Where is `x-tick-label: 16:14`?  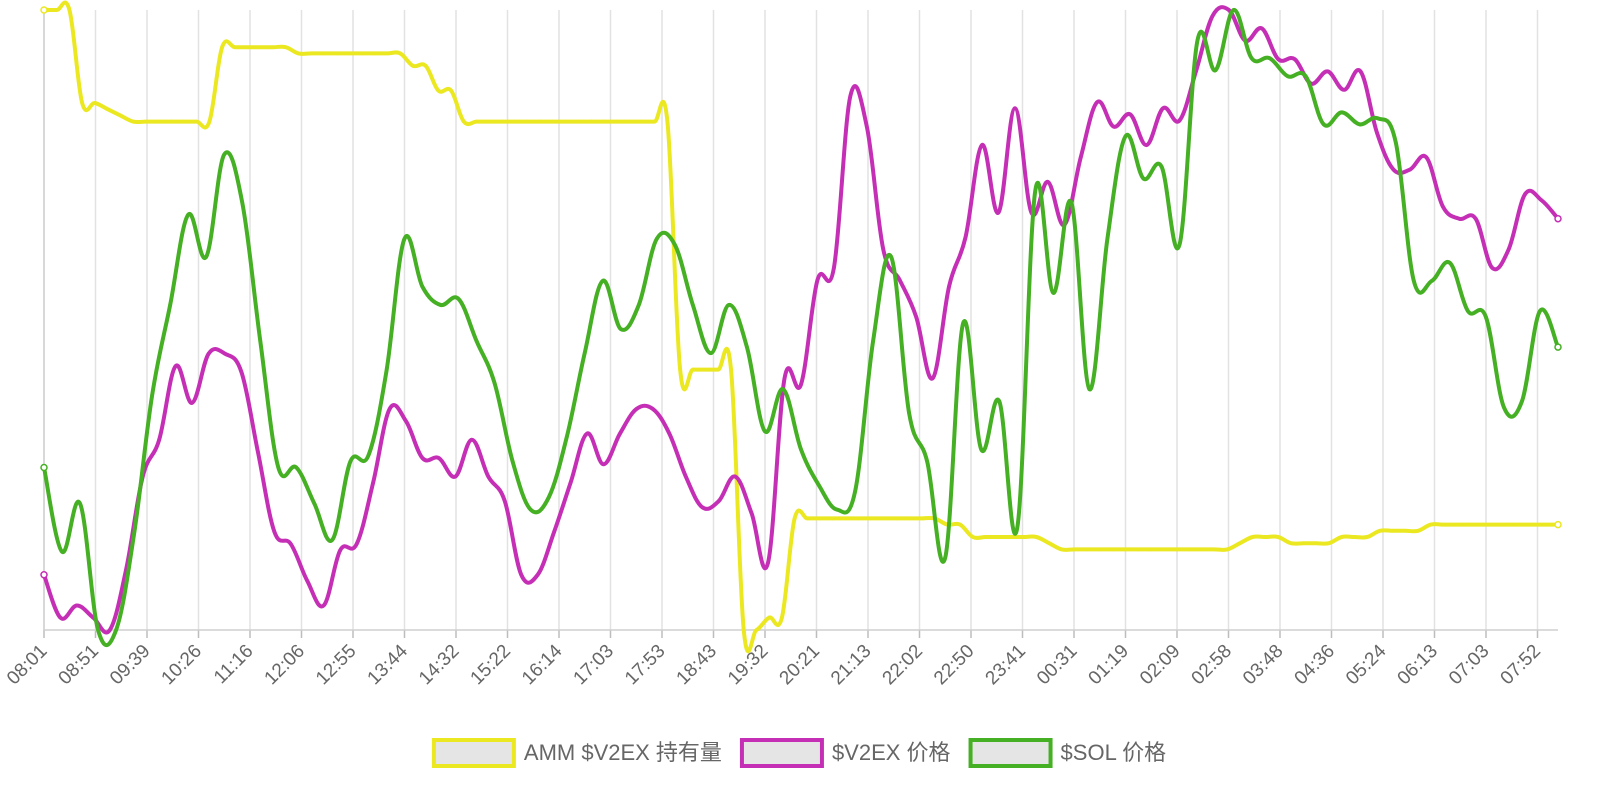 x-tick-label: 16:14 is located at coordinates (542, 664).